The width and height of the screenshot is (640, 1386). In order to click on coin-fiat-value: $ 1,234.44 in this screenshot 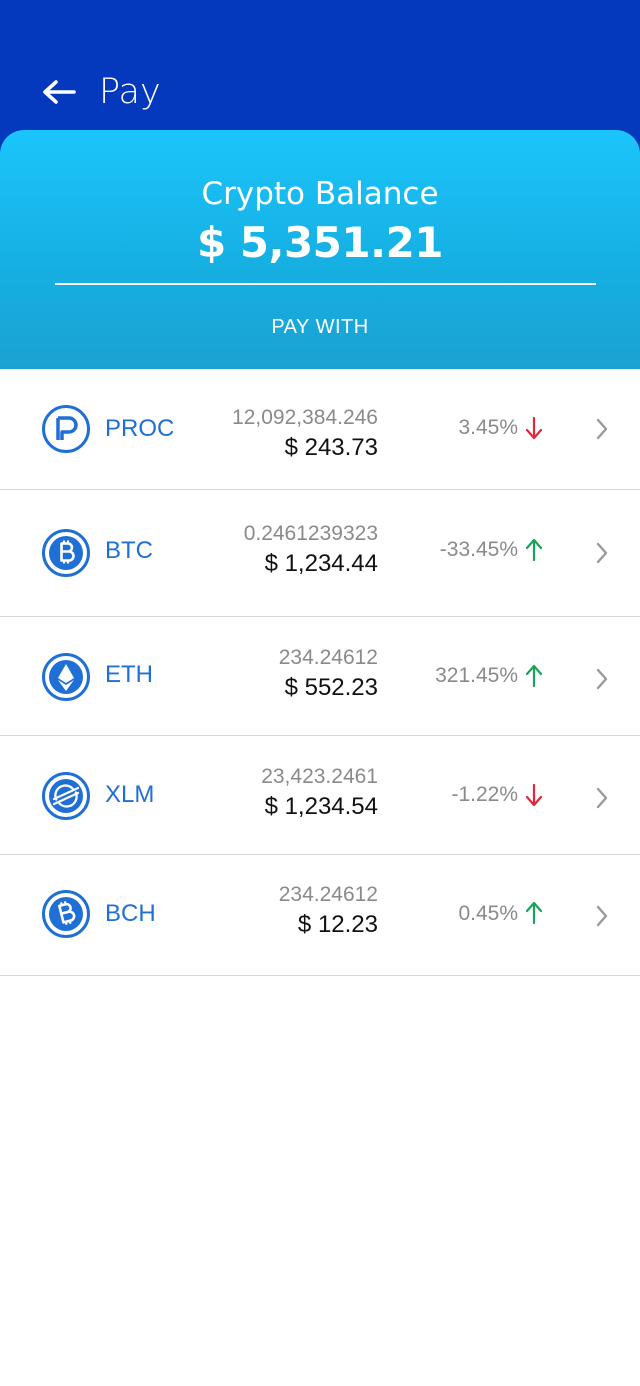, I will do `click(321, 563)`.